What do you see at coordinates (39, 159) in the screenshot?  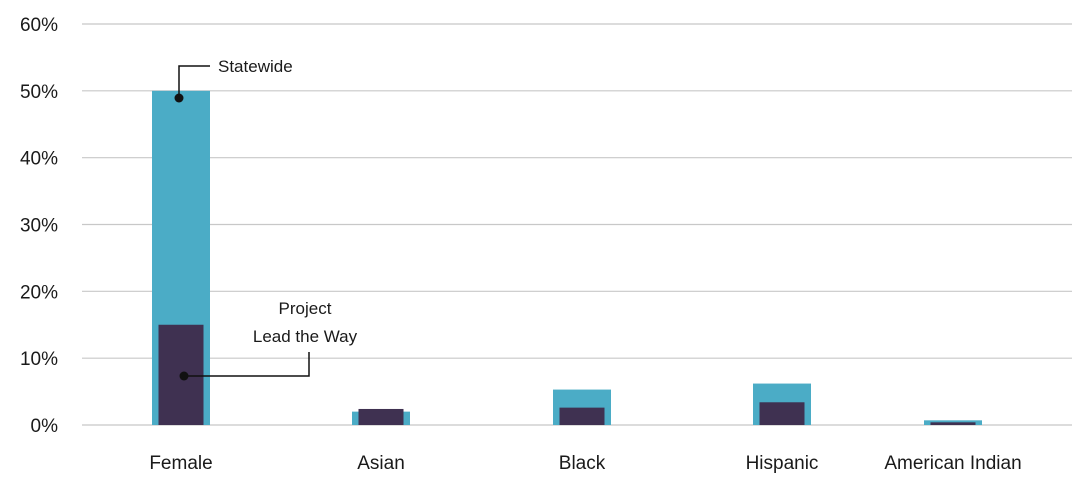 I see `y-tick-label: 40%` at bounding box center [39, 159].